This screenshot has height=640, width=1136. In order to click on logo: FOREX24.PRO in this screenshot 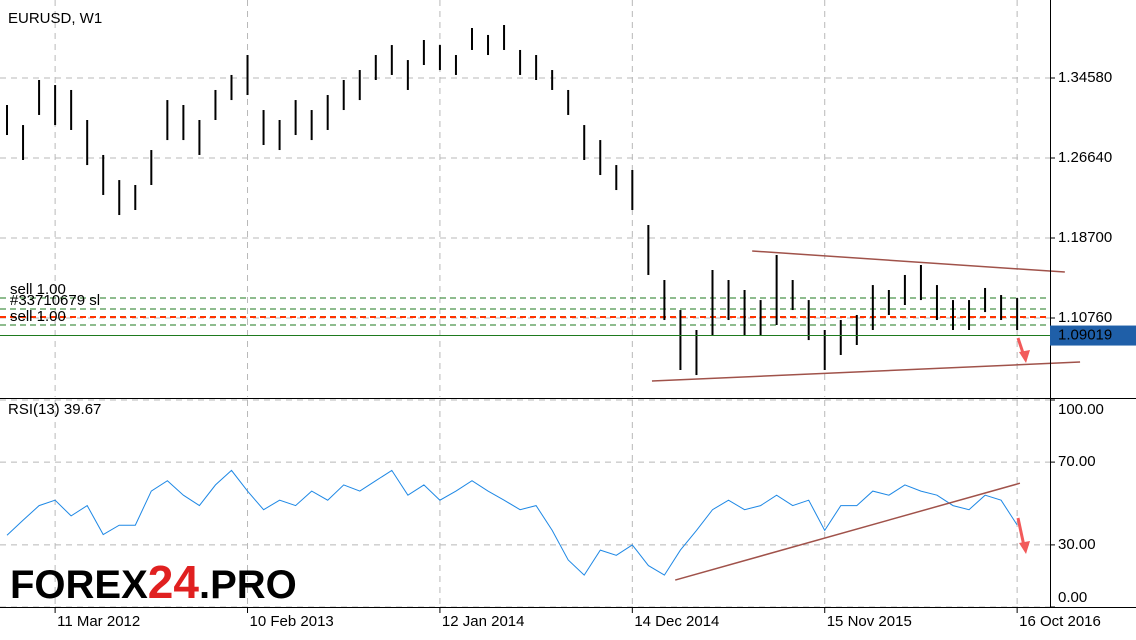, I will do `click(153, 582)`.